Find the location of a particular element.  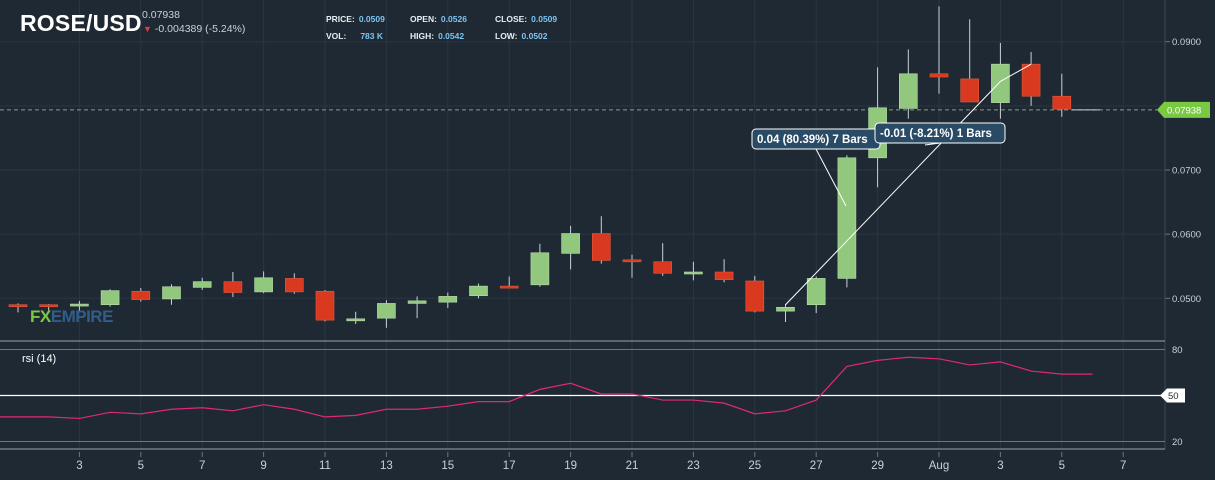

current-price-tag is located at coordinates (1183, 109).